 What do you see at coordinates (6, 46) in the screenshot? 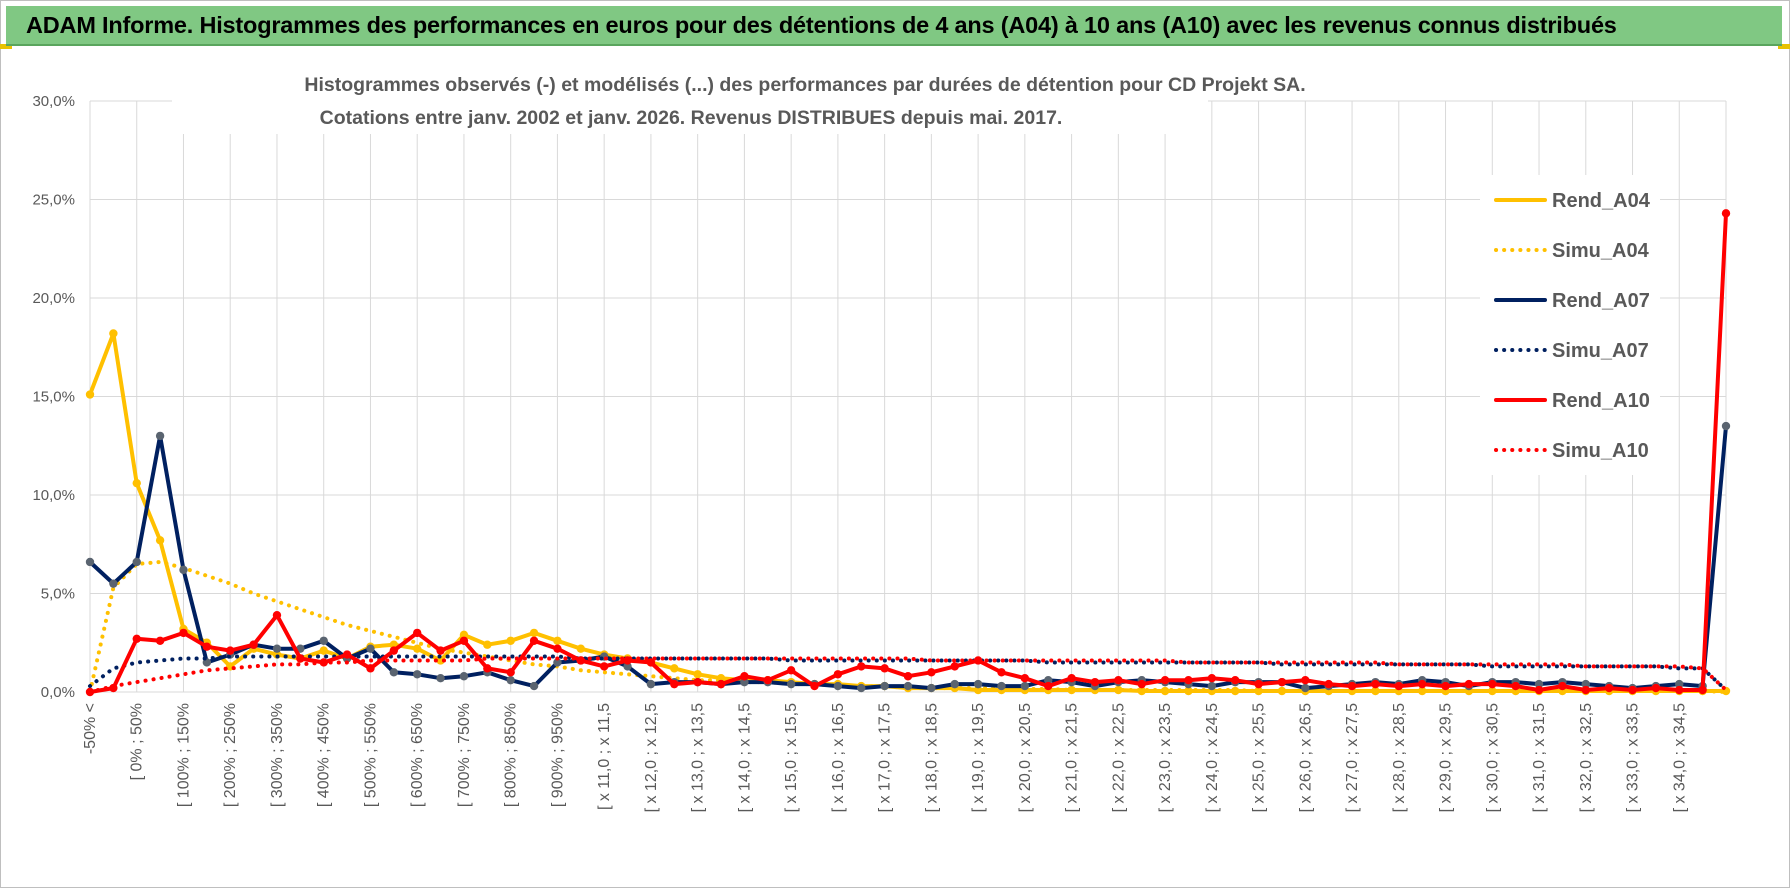
I see `corner-accent-left` at bounding box center [6, 46].